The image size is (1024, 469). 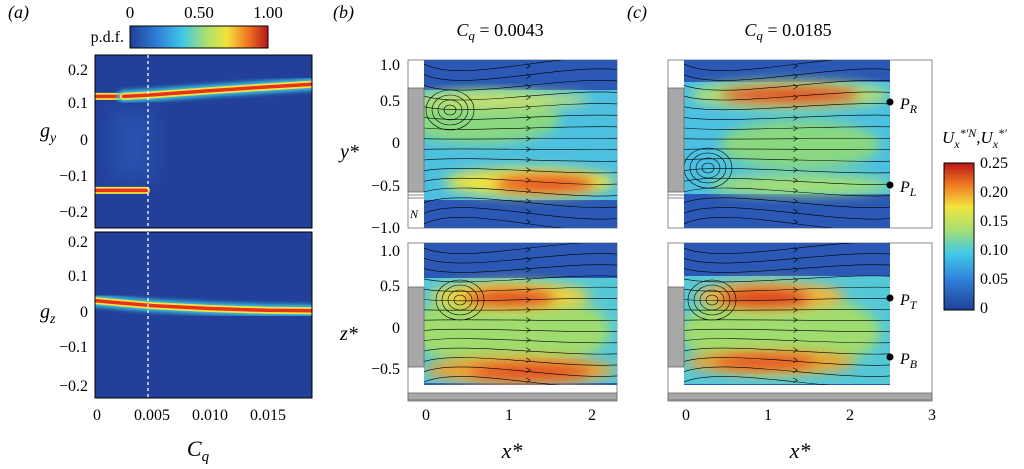 What do you see at coordinates (390, 101) in the screenshot?
I see `b-top-ytick: 0.5` at bounding box center [390, 101].